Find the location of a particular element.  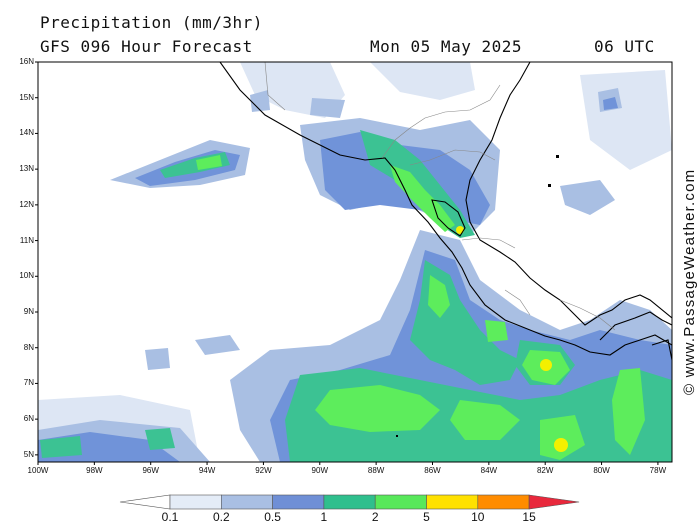

lon-label: 82W is located at coordinates (545, 470).